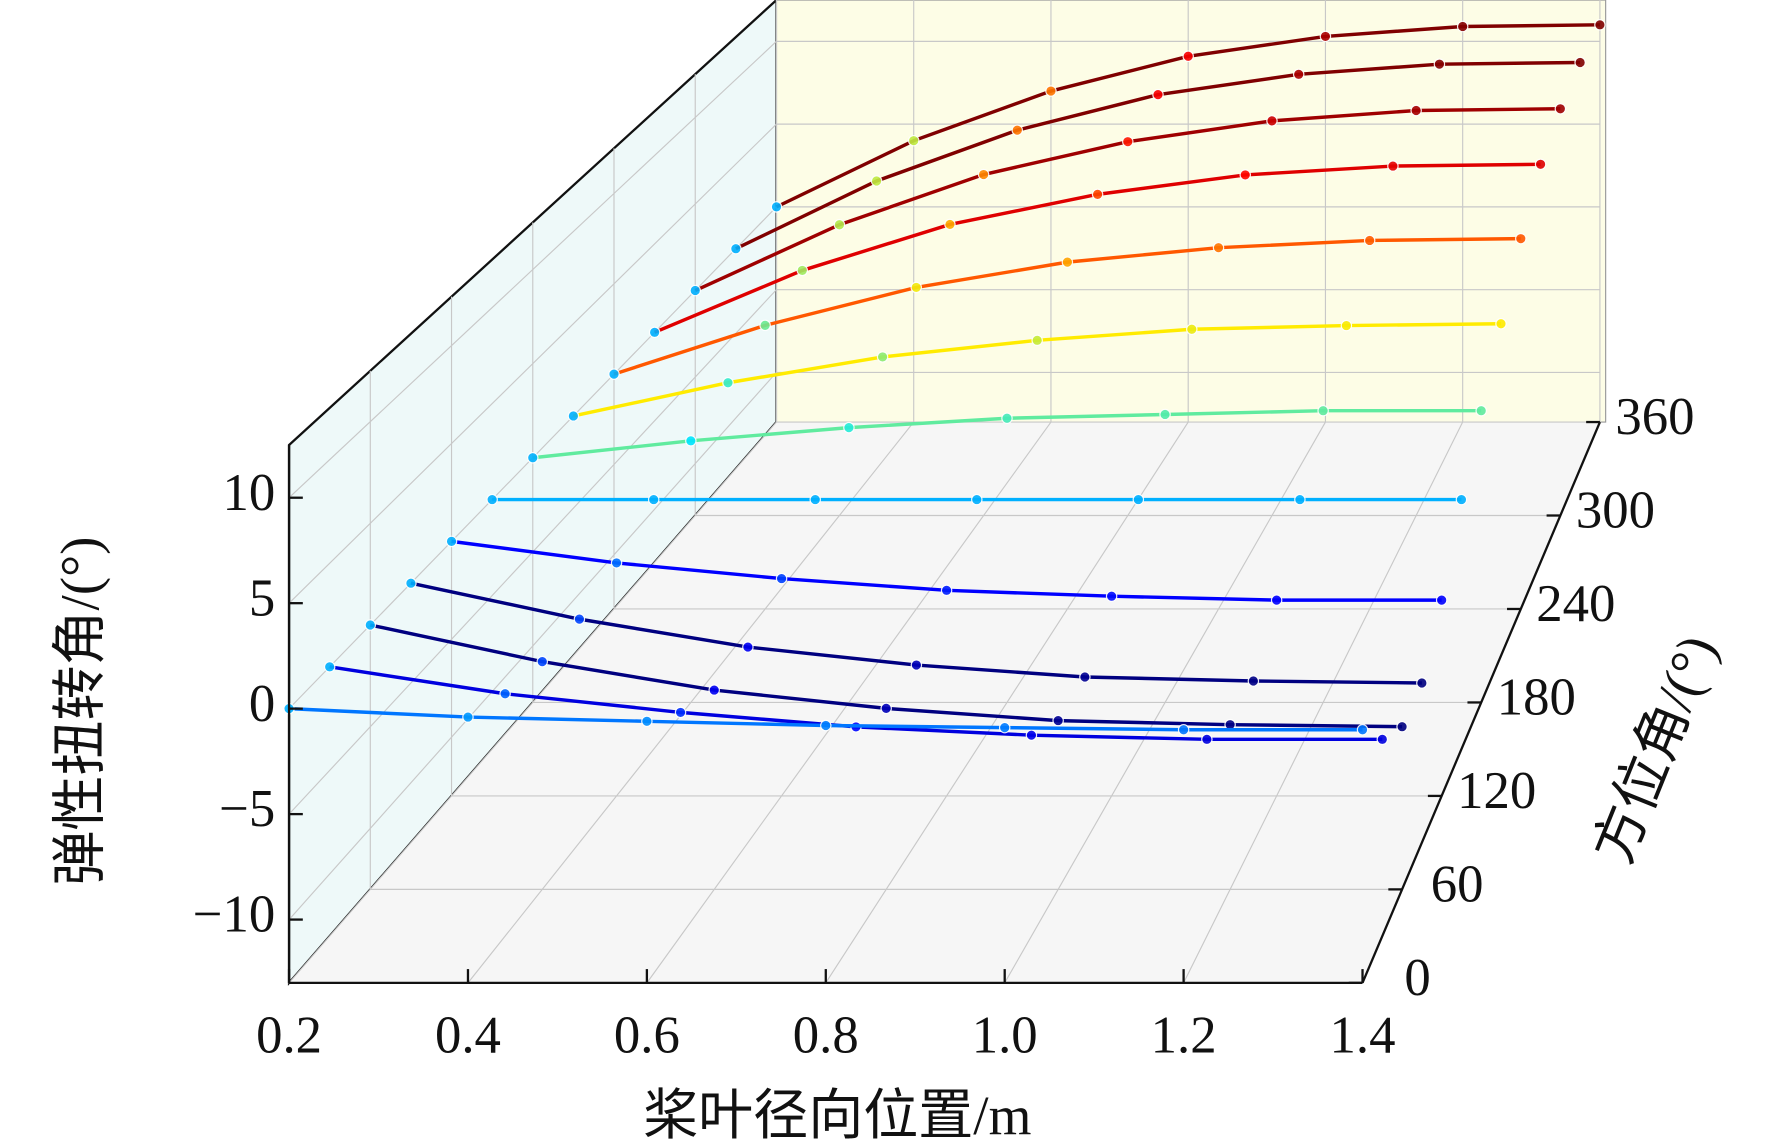 The height and width of the screenshot is (1148, 1772). What do you see at coordinates (80, 710) in the screenshot?
I see `z-axis-title: 弹性扭转角/(°)` at bounding box center [80, 710].